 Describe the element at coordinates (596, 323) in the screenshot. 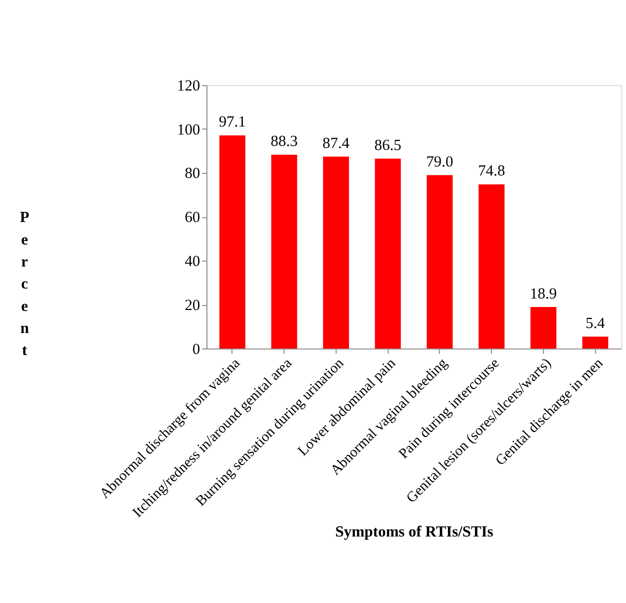

I see `data-label: 5.4` at that location.